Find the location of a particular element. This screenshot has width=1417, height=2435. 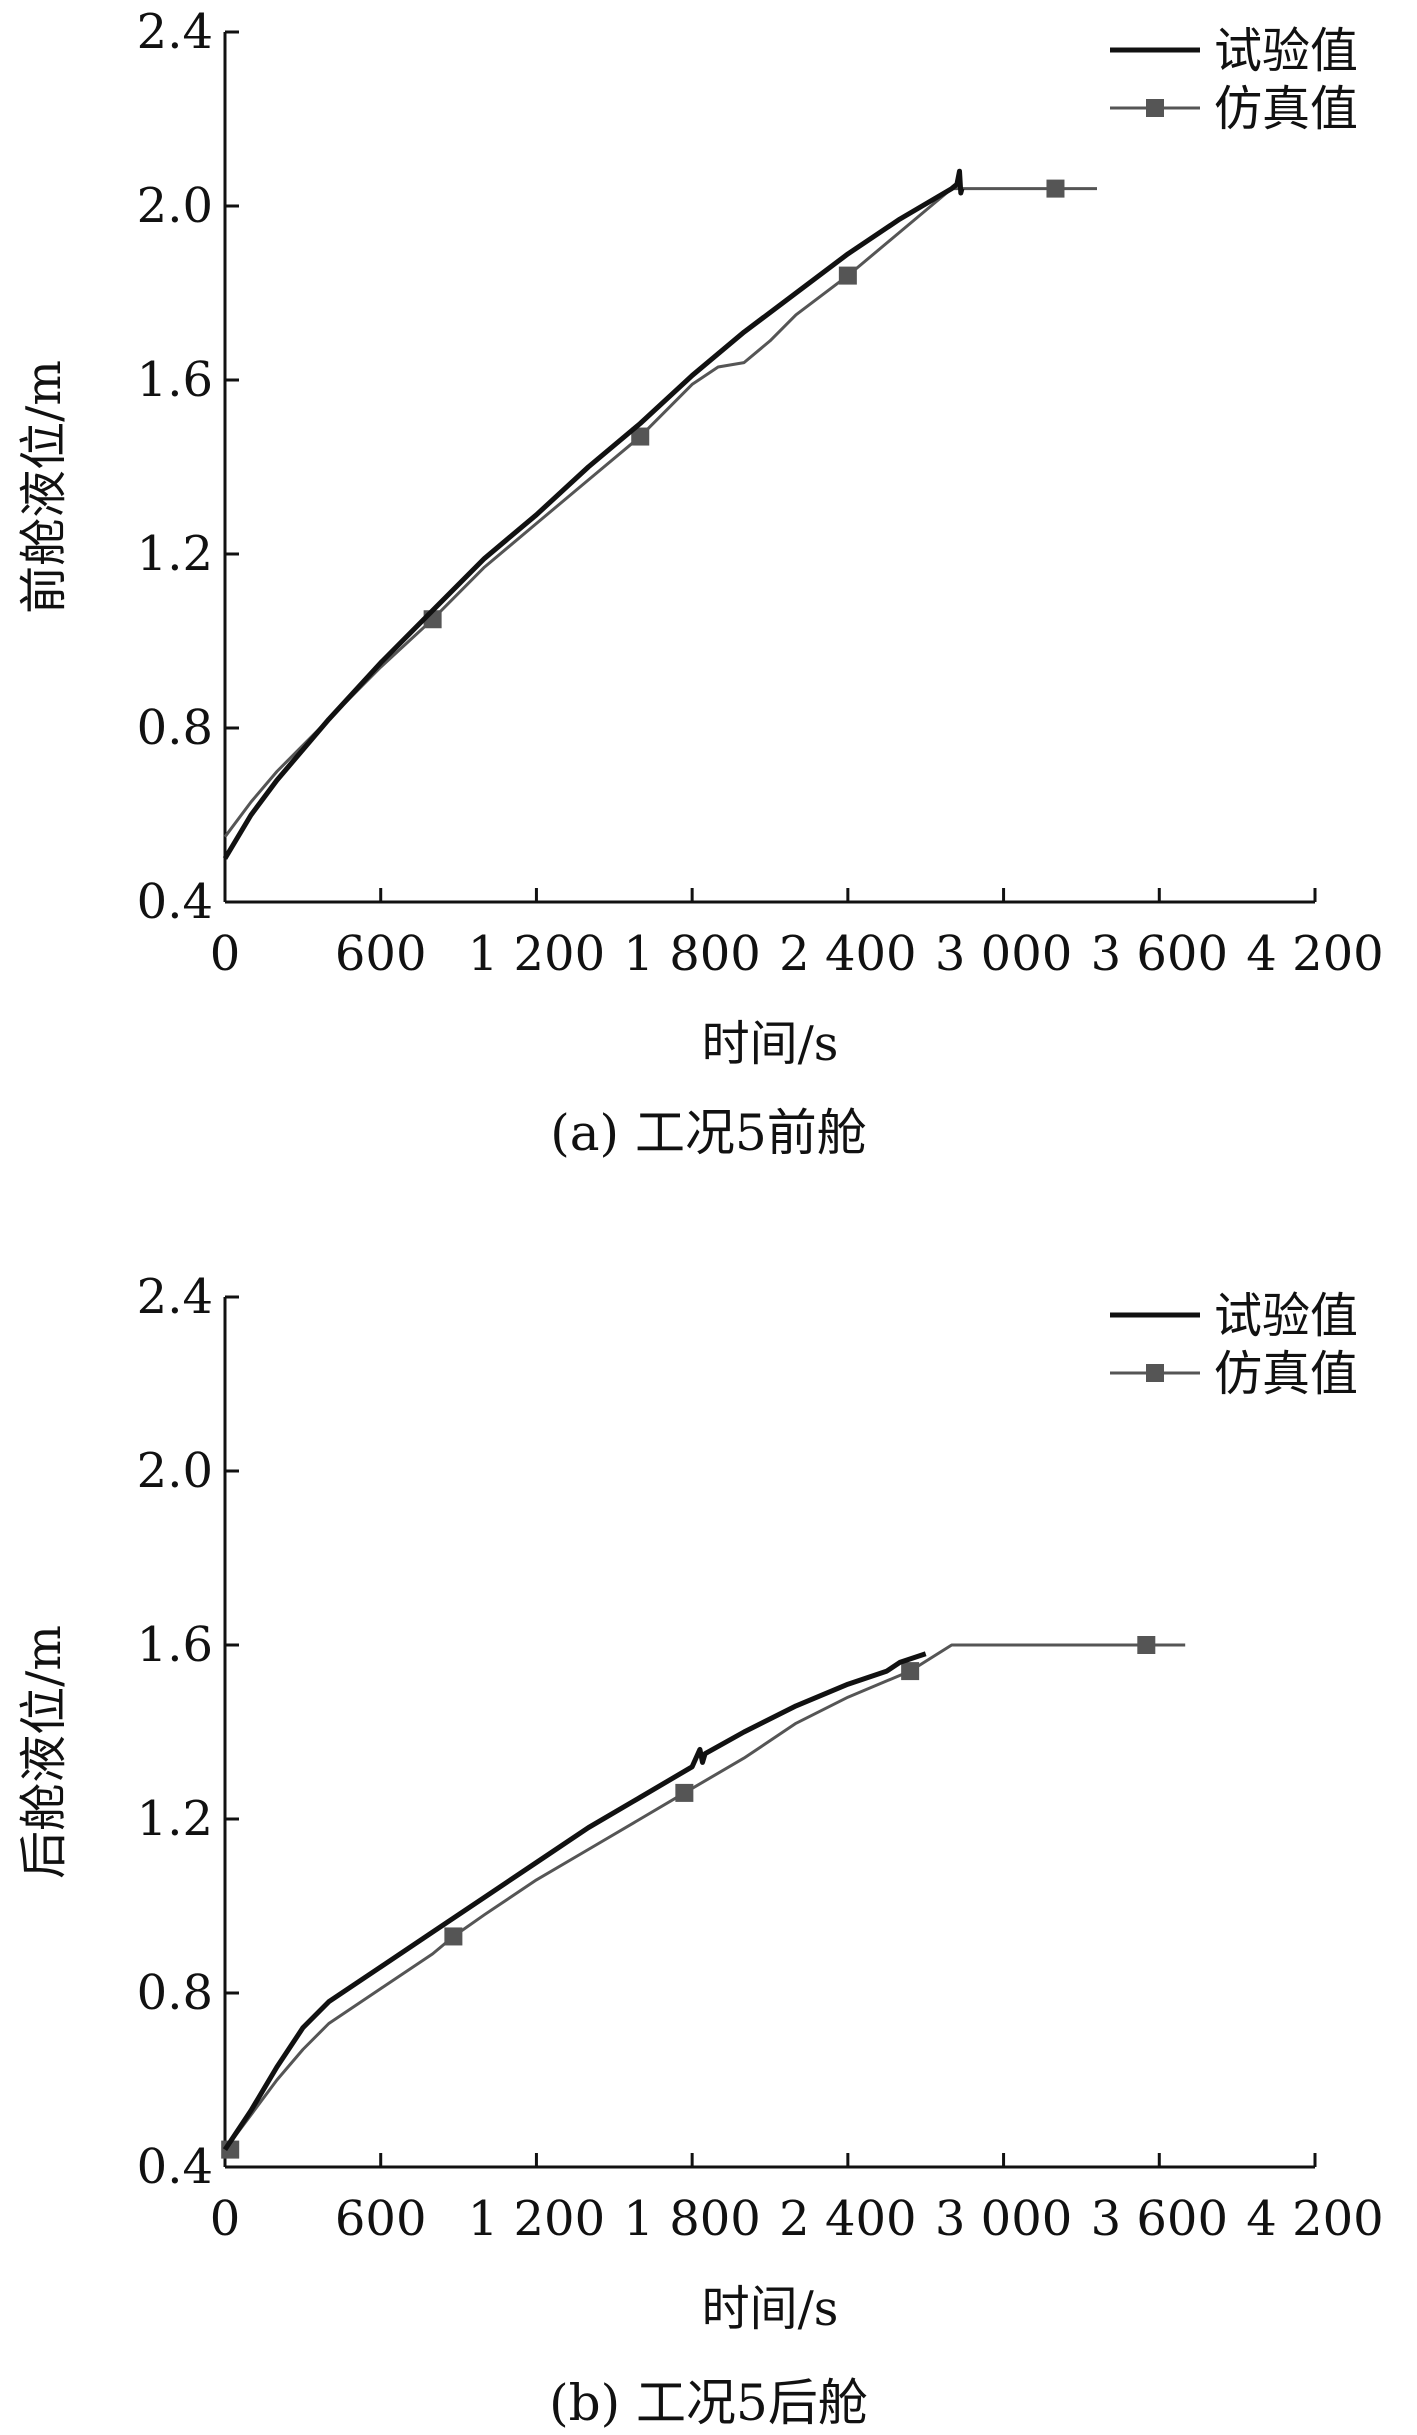

caption-b: (b) 工况5后舱 is located at coordinates (708, 2403).